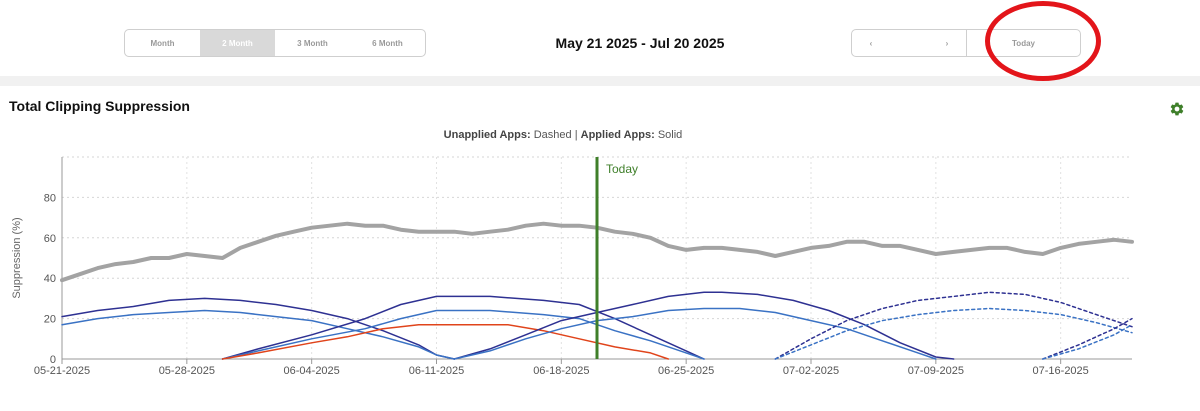 Image resolution: width=1200 pixels, height=411 pixels. What do you see at coordinates (387, 43) in the screenshot?
I see `range-6-month-button: 6 Month` at bounding box center [387, 43].